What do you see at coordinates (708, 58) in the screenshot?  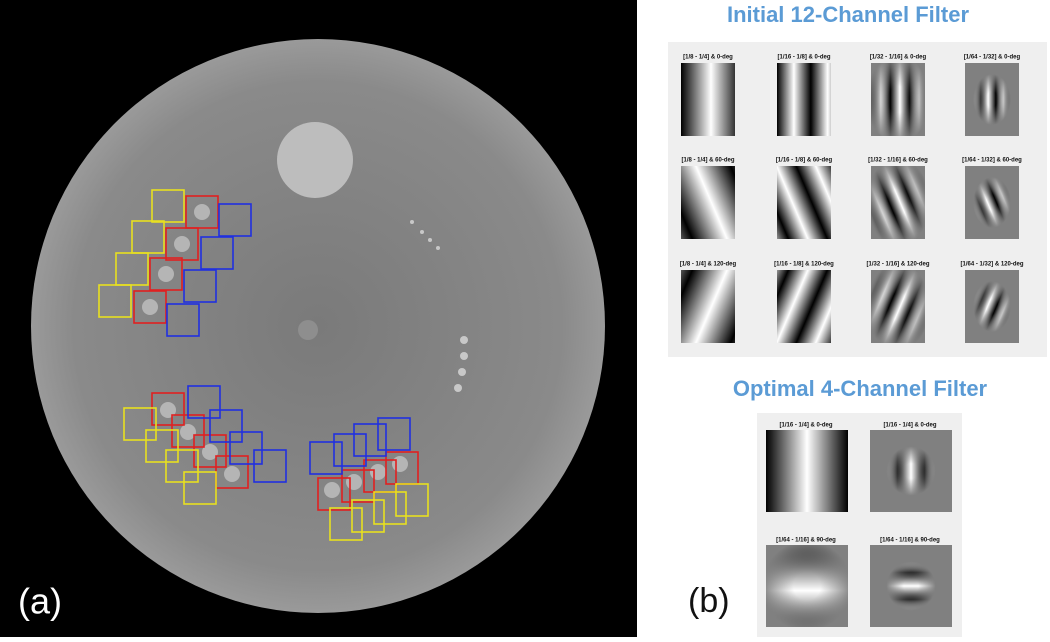 I see `filter-label: [1/8 - 1/4] & 0-deg` at bounding box center [708, 58].